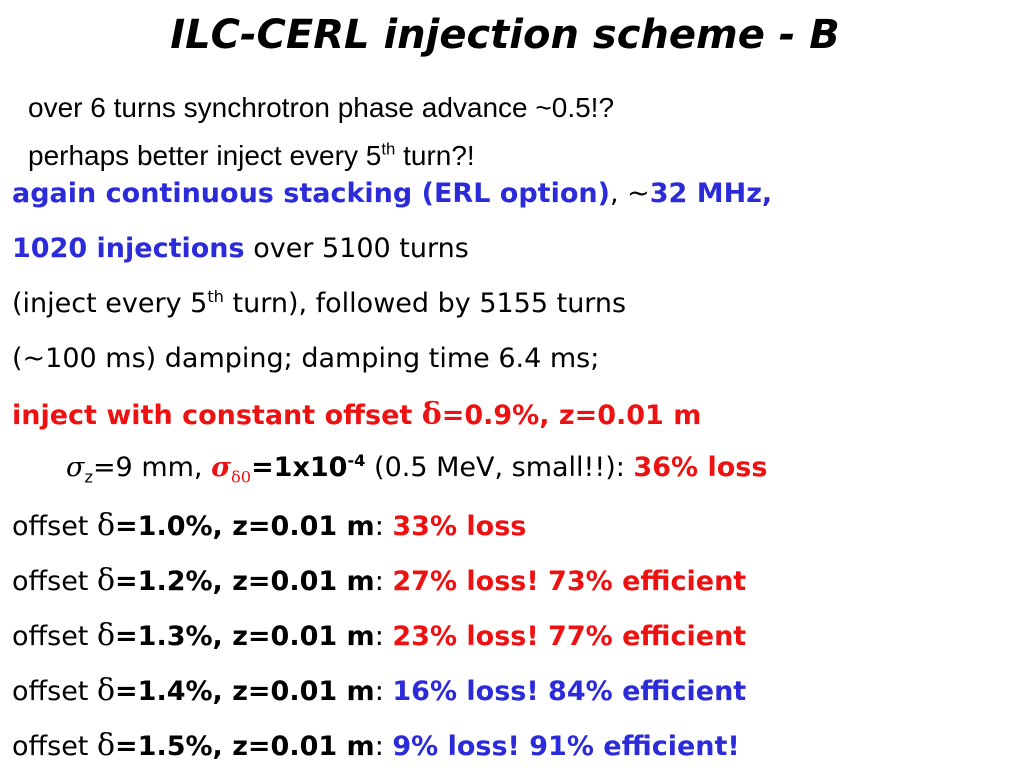 The image size is (1024, 768). I want to click on offset-value: =1.4%, z=0.01 m, so click(245, 691).